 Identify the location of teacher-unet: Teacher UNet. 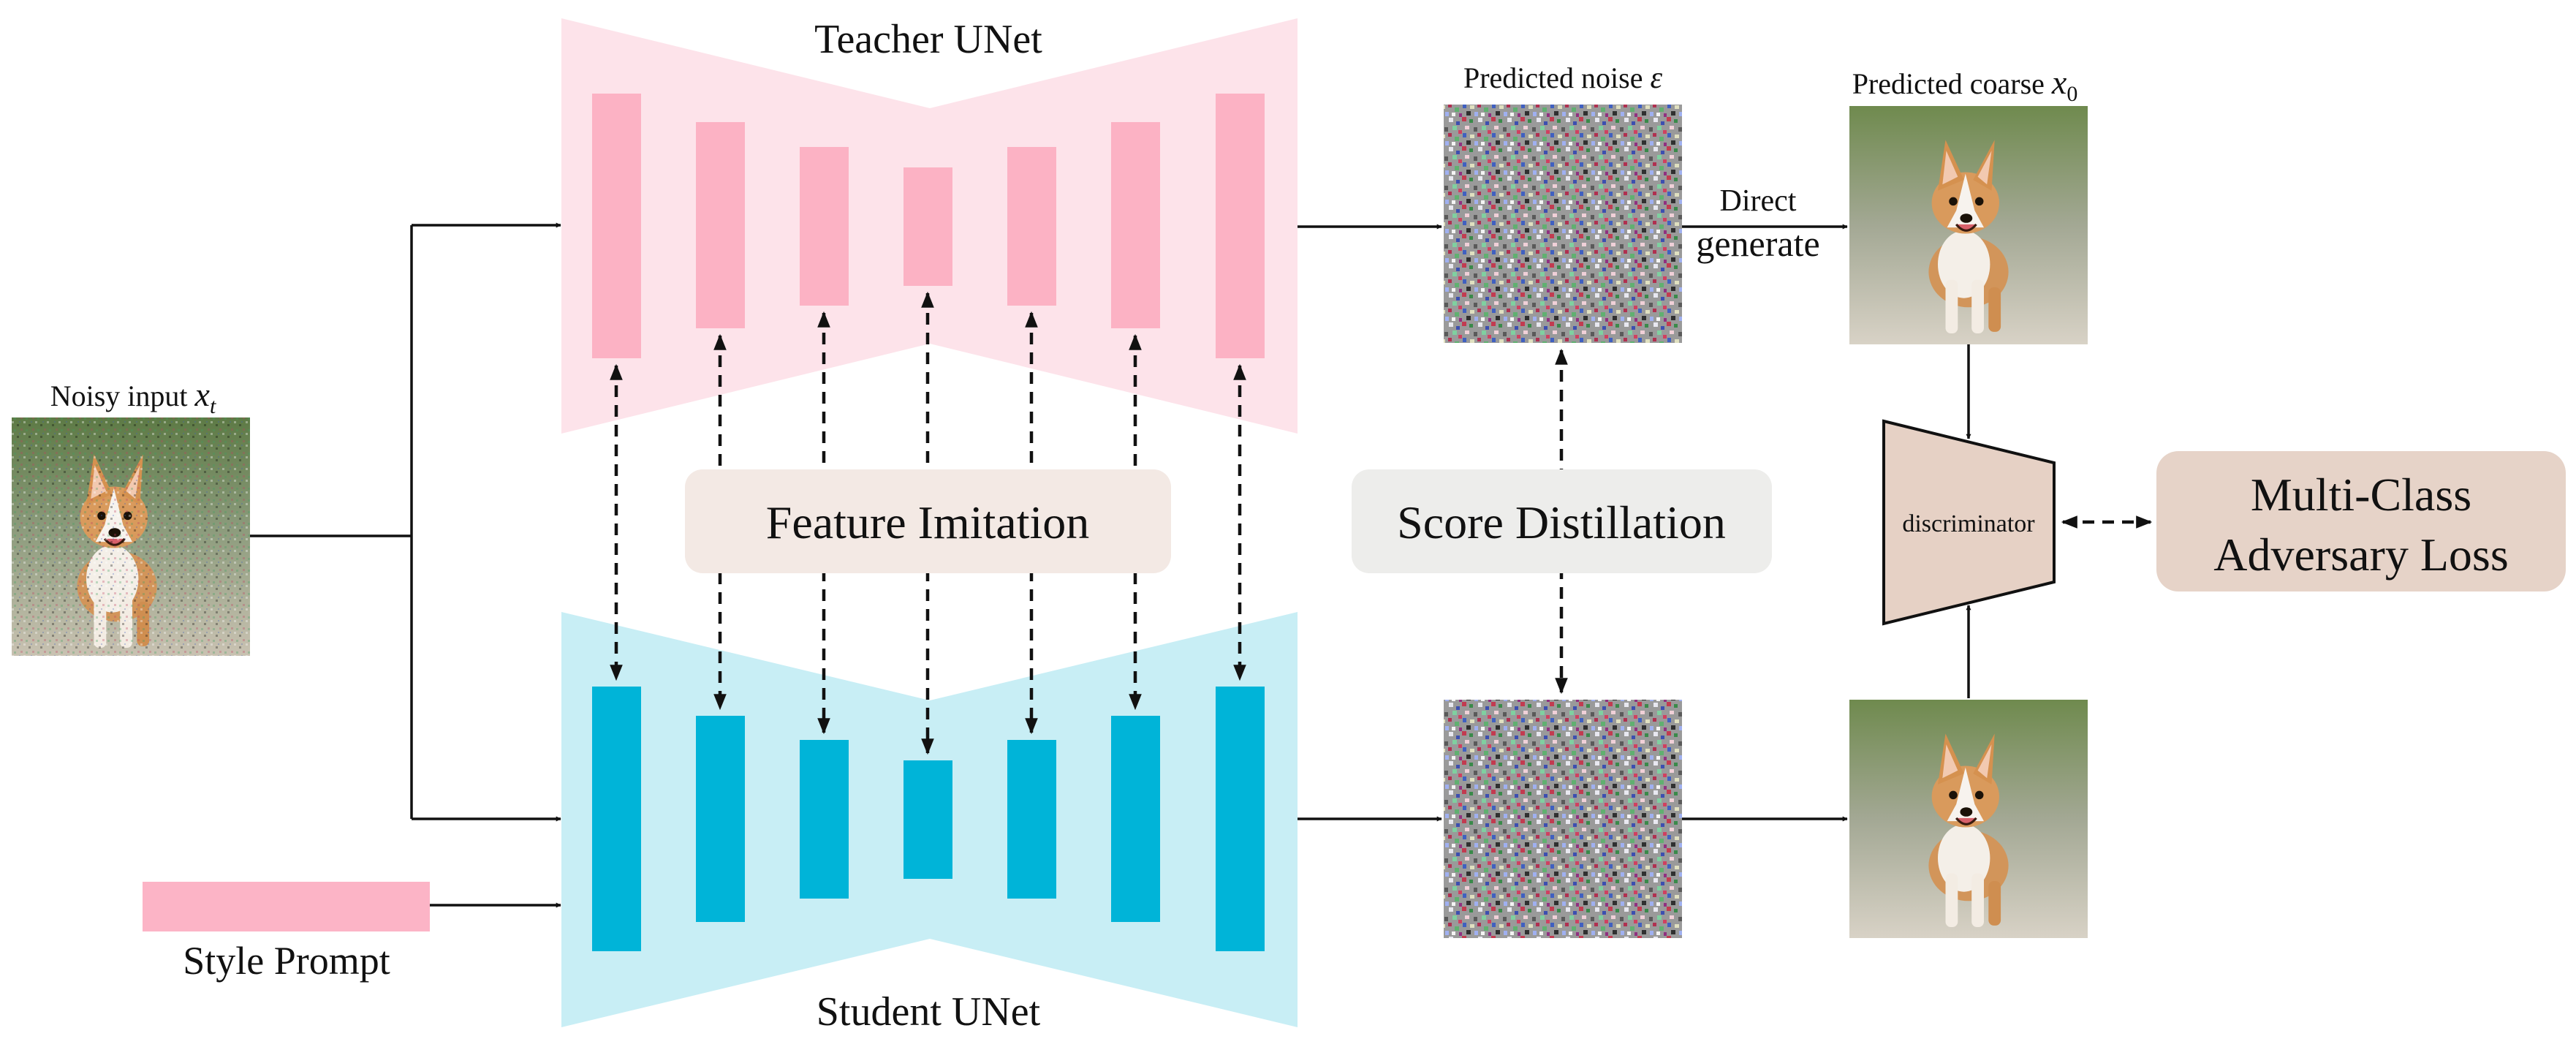
(929, 226).